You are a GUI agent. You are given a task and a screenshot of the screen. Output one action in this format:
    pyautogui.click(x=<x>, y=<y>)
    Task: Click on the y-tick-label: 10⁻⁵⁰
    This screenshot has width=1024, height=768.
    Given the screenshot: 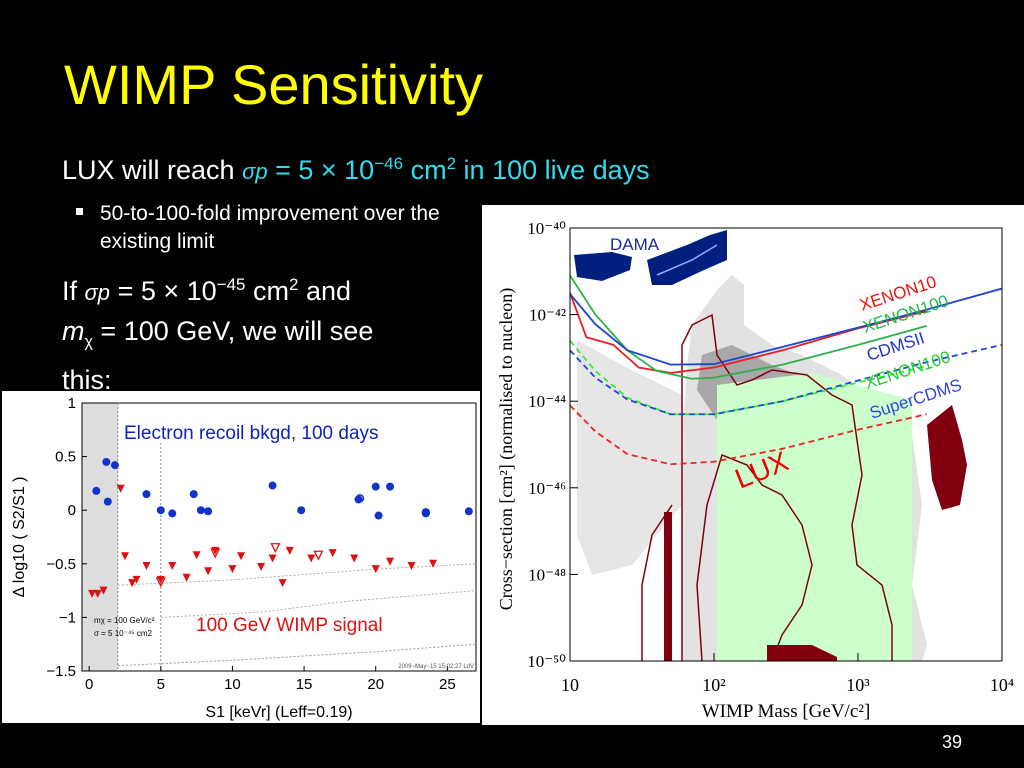 What is the action you would take?
    pyautogui.click(x=546, y=661)
    